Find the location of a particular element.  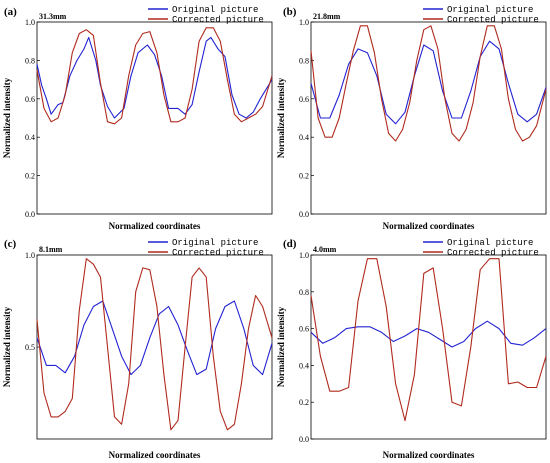

panel-letter: (b) is located at coordinates (290, 12).